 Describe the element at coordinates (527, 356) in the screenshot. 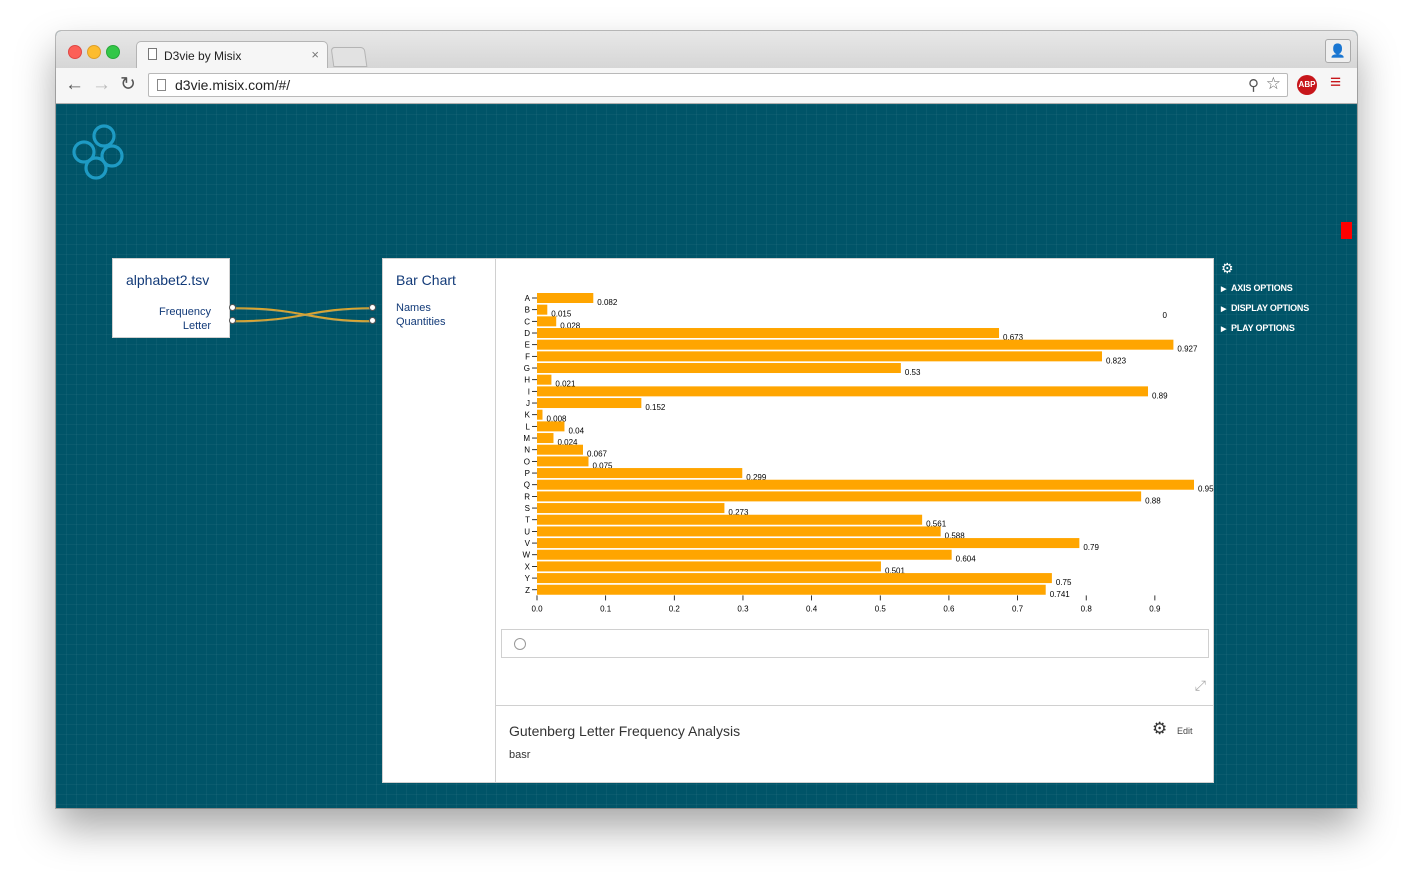

I see `y-tick-label-f: F` at that location.